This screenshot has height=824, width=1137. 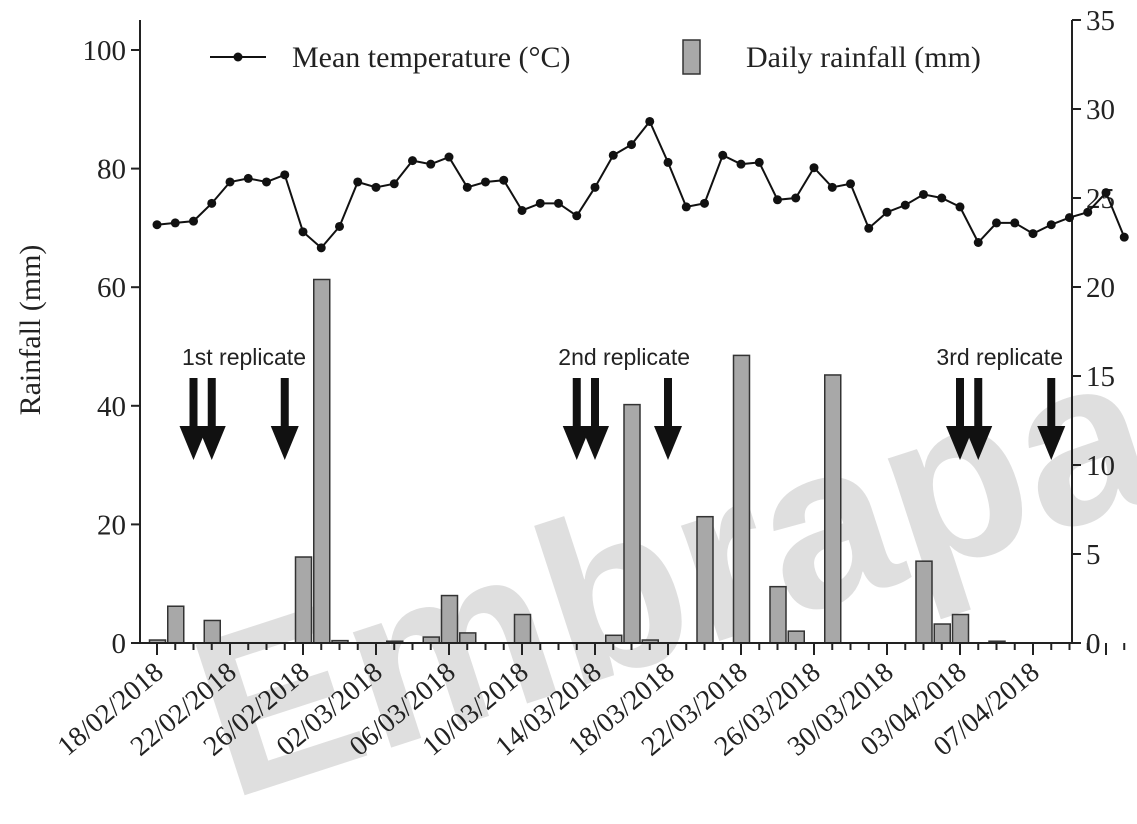 What do you see at coordinates (1100, 110) in the screenshot?
I see `y2-tick-label: 30` at bounding box center [1100, 110].